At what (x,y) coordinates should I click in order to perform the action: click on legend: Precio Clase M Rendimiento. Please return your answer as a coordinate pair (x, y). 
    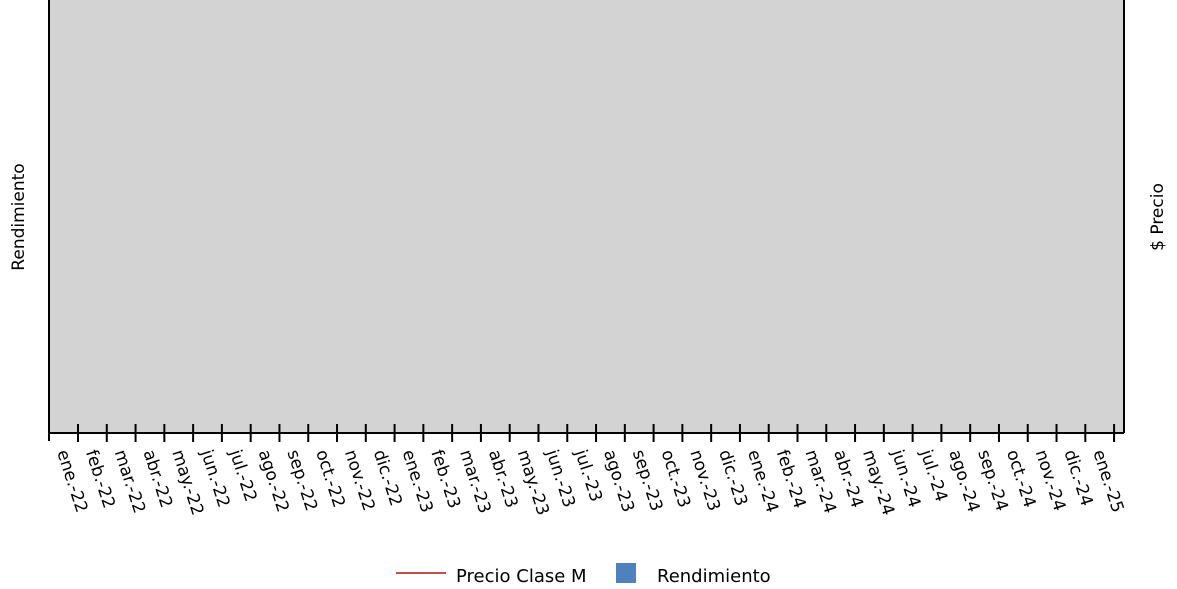
    Looking at the image, I should click on (583, 575).